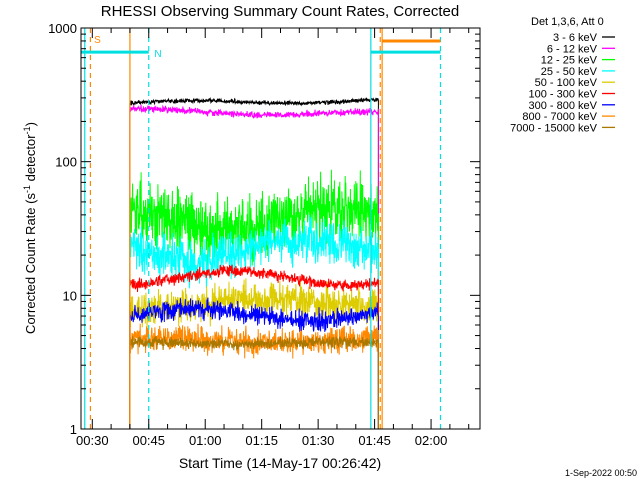 The width and height of the screenshot is (640, 480). Describe the element at coordinates (205, 440) in the screenshot. I see `x-tick-label: 01:00` at that location.